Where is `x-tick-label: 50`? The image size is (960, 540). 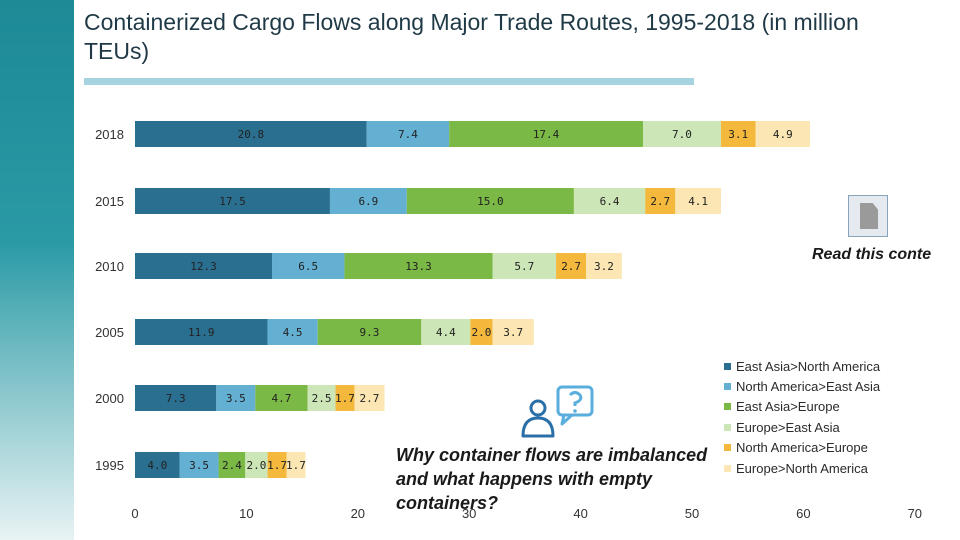
x-tick-label: 50 is located at coordinates (692, 513).